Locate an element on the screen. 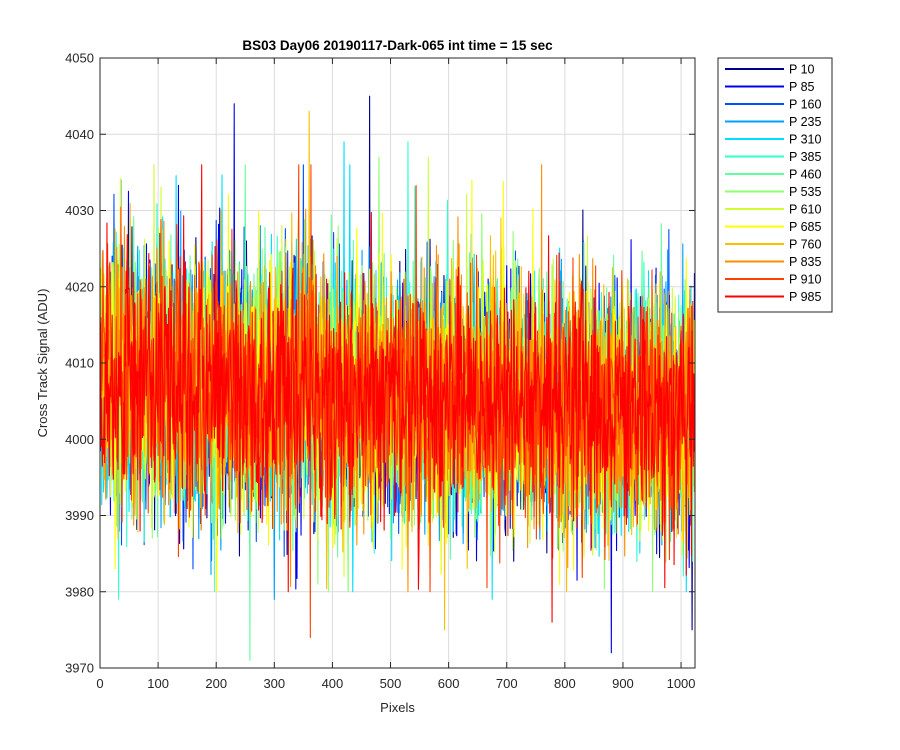  legend-label: P 685 is located at coordinates (805, 227).